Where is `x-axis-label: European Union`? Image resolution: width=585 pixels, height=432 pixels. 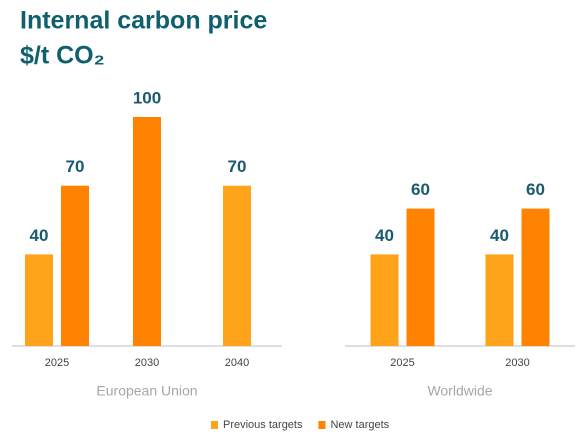 x-axis-label: European Union is located at coordinates (146, 391).